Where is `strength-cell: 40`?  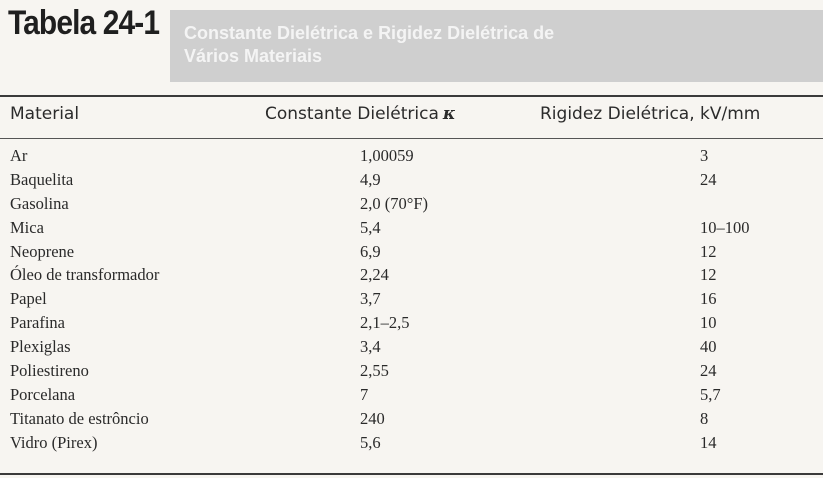 strength-cell: 40 is located at coordinates (708, 347).